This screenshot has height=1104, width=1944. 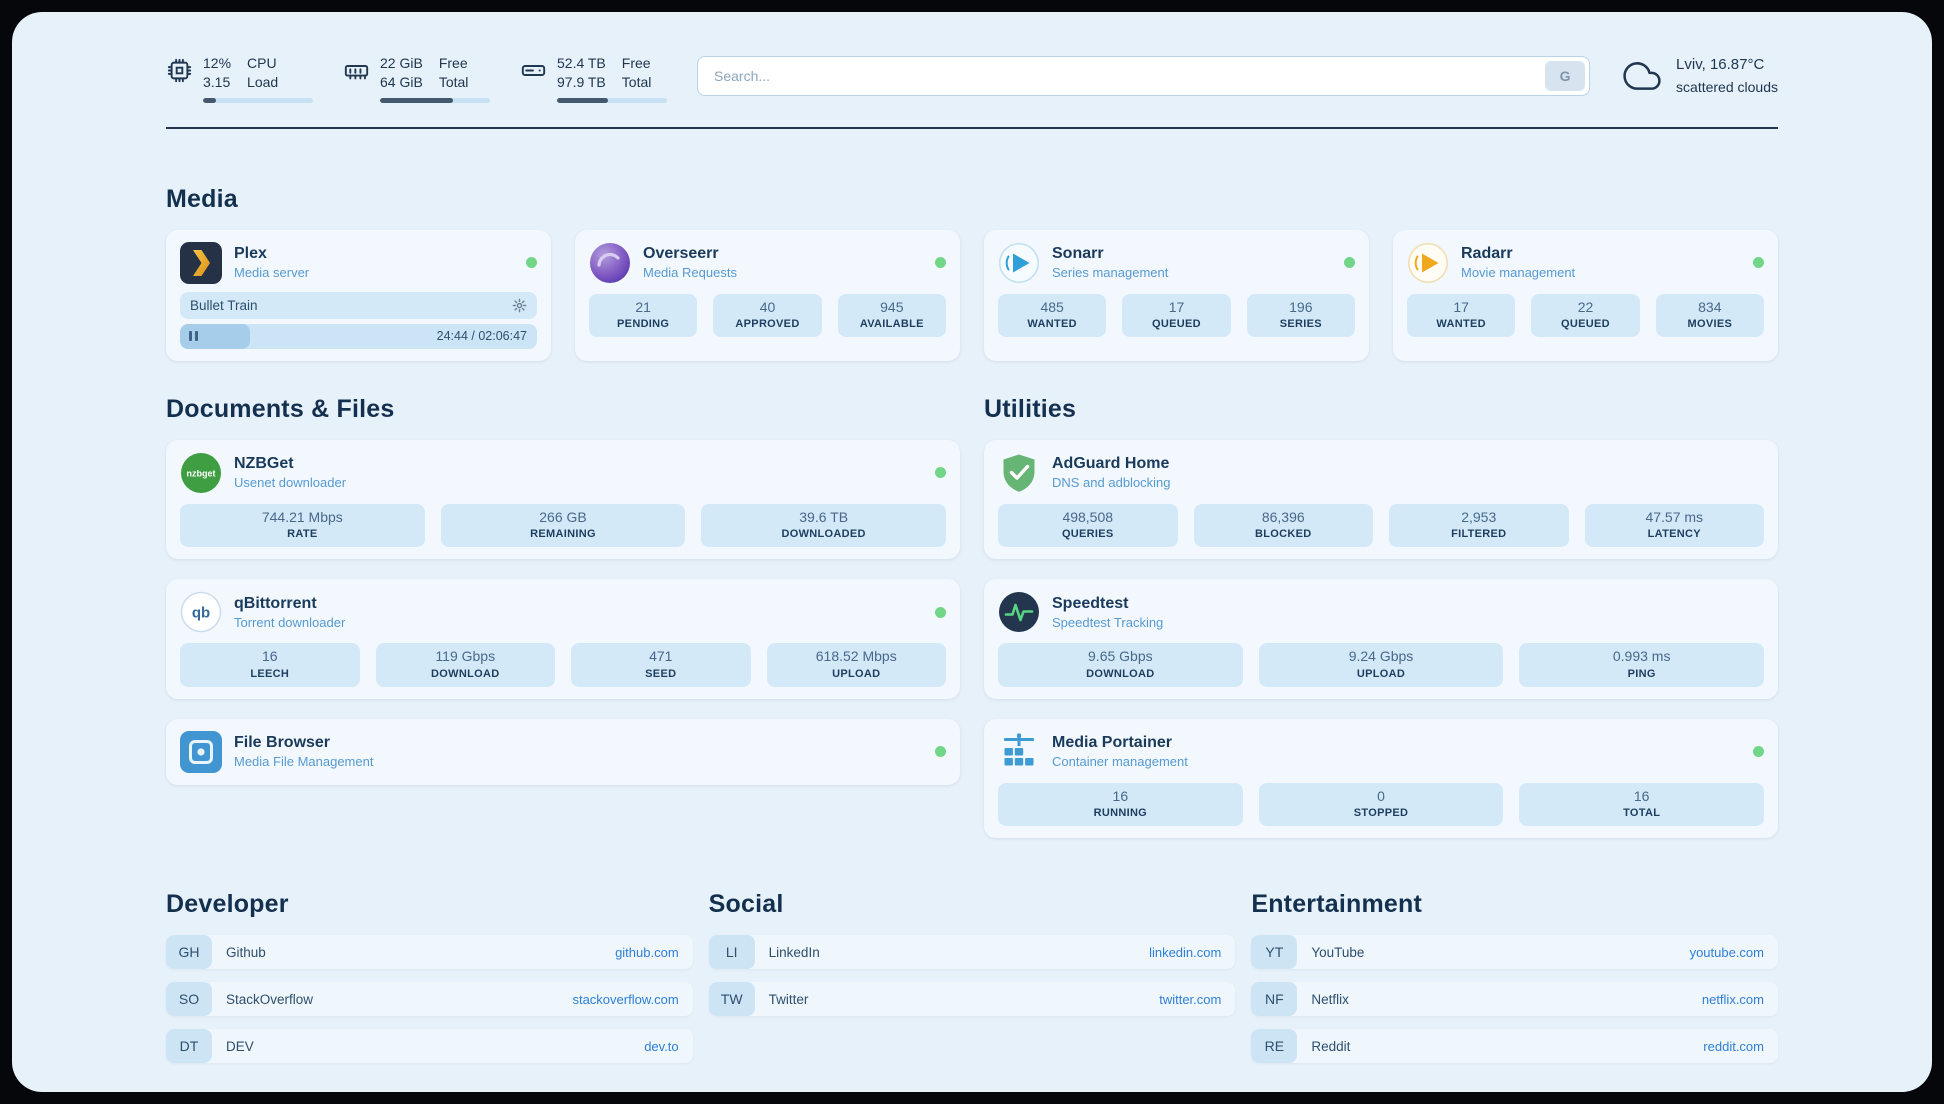 I want to click on stat-value: 21, so click(x=643, y=306).